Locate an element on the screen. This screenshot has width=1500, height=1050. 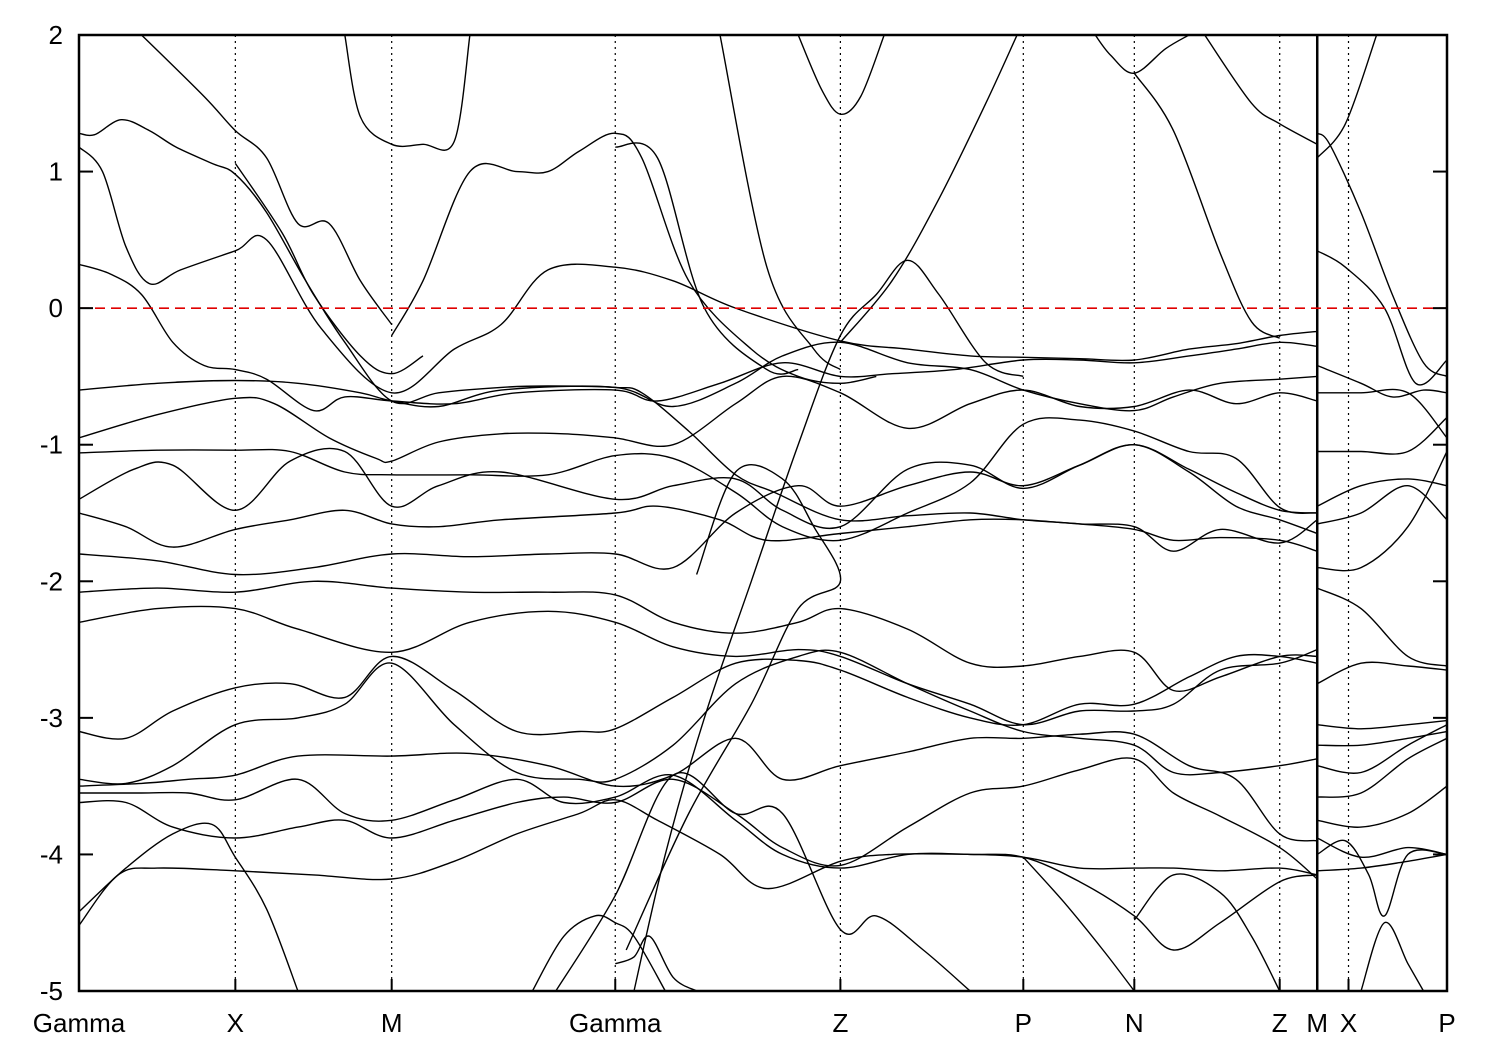
x-axis: Gamma X M Gamma Z P N Z M X P is located at coordinates (744, 1008).